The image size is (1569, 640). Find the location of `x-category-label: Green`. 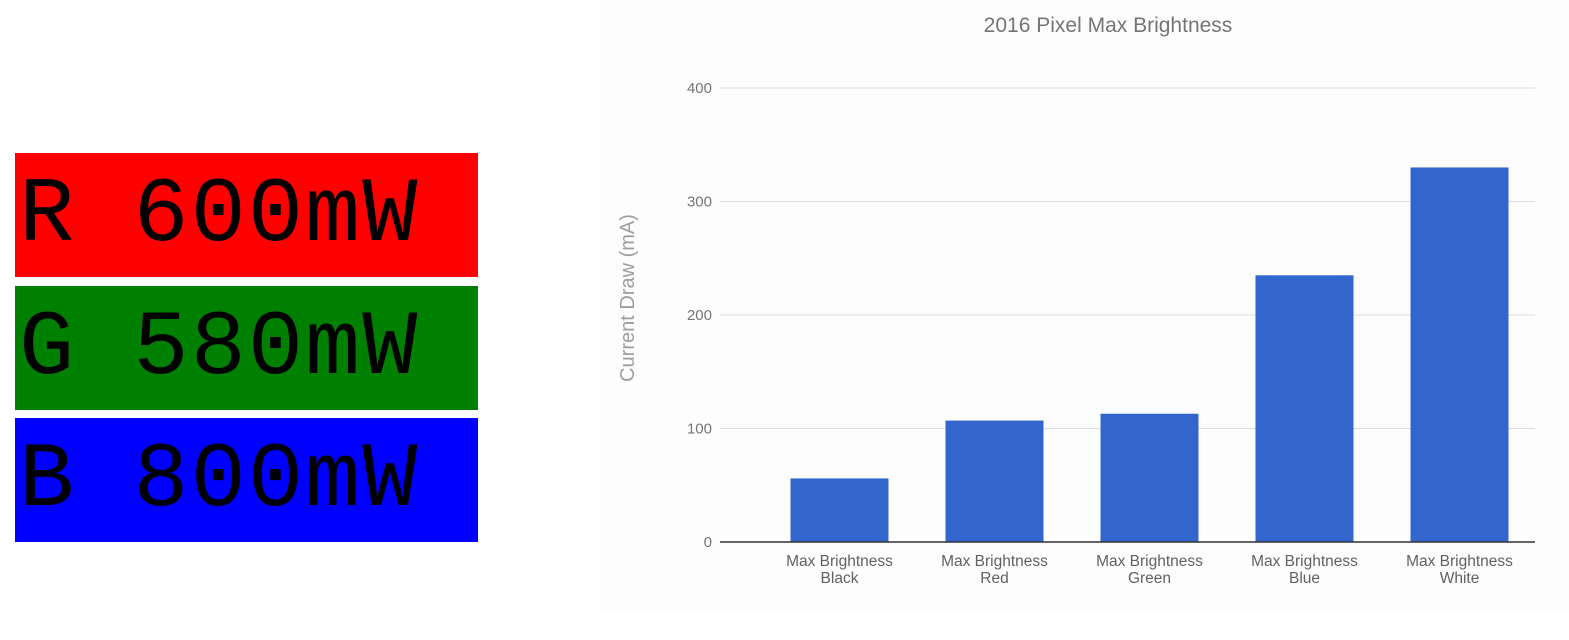

x-category-label: Green is located at coordinates (1149, 578).